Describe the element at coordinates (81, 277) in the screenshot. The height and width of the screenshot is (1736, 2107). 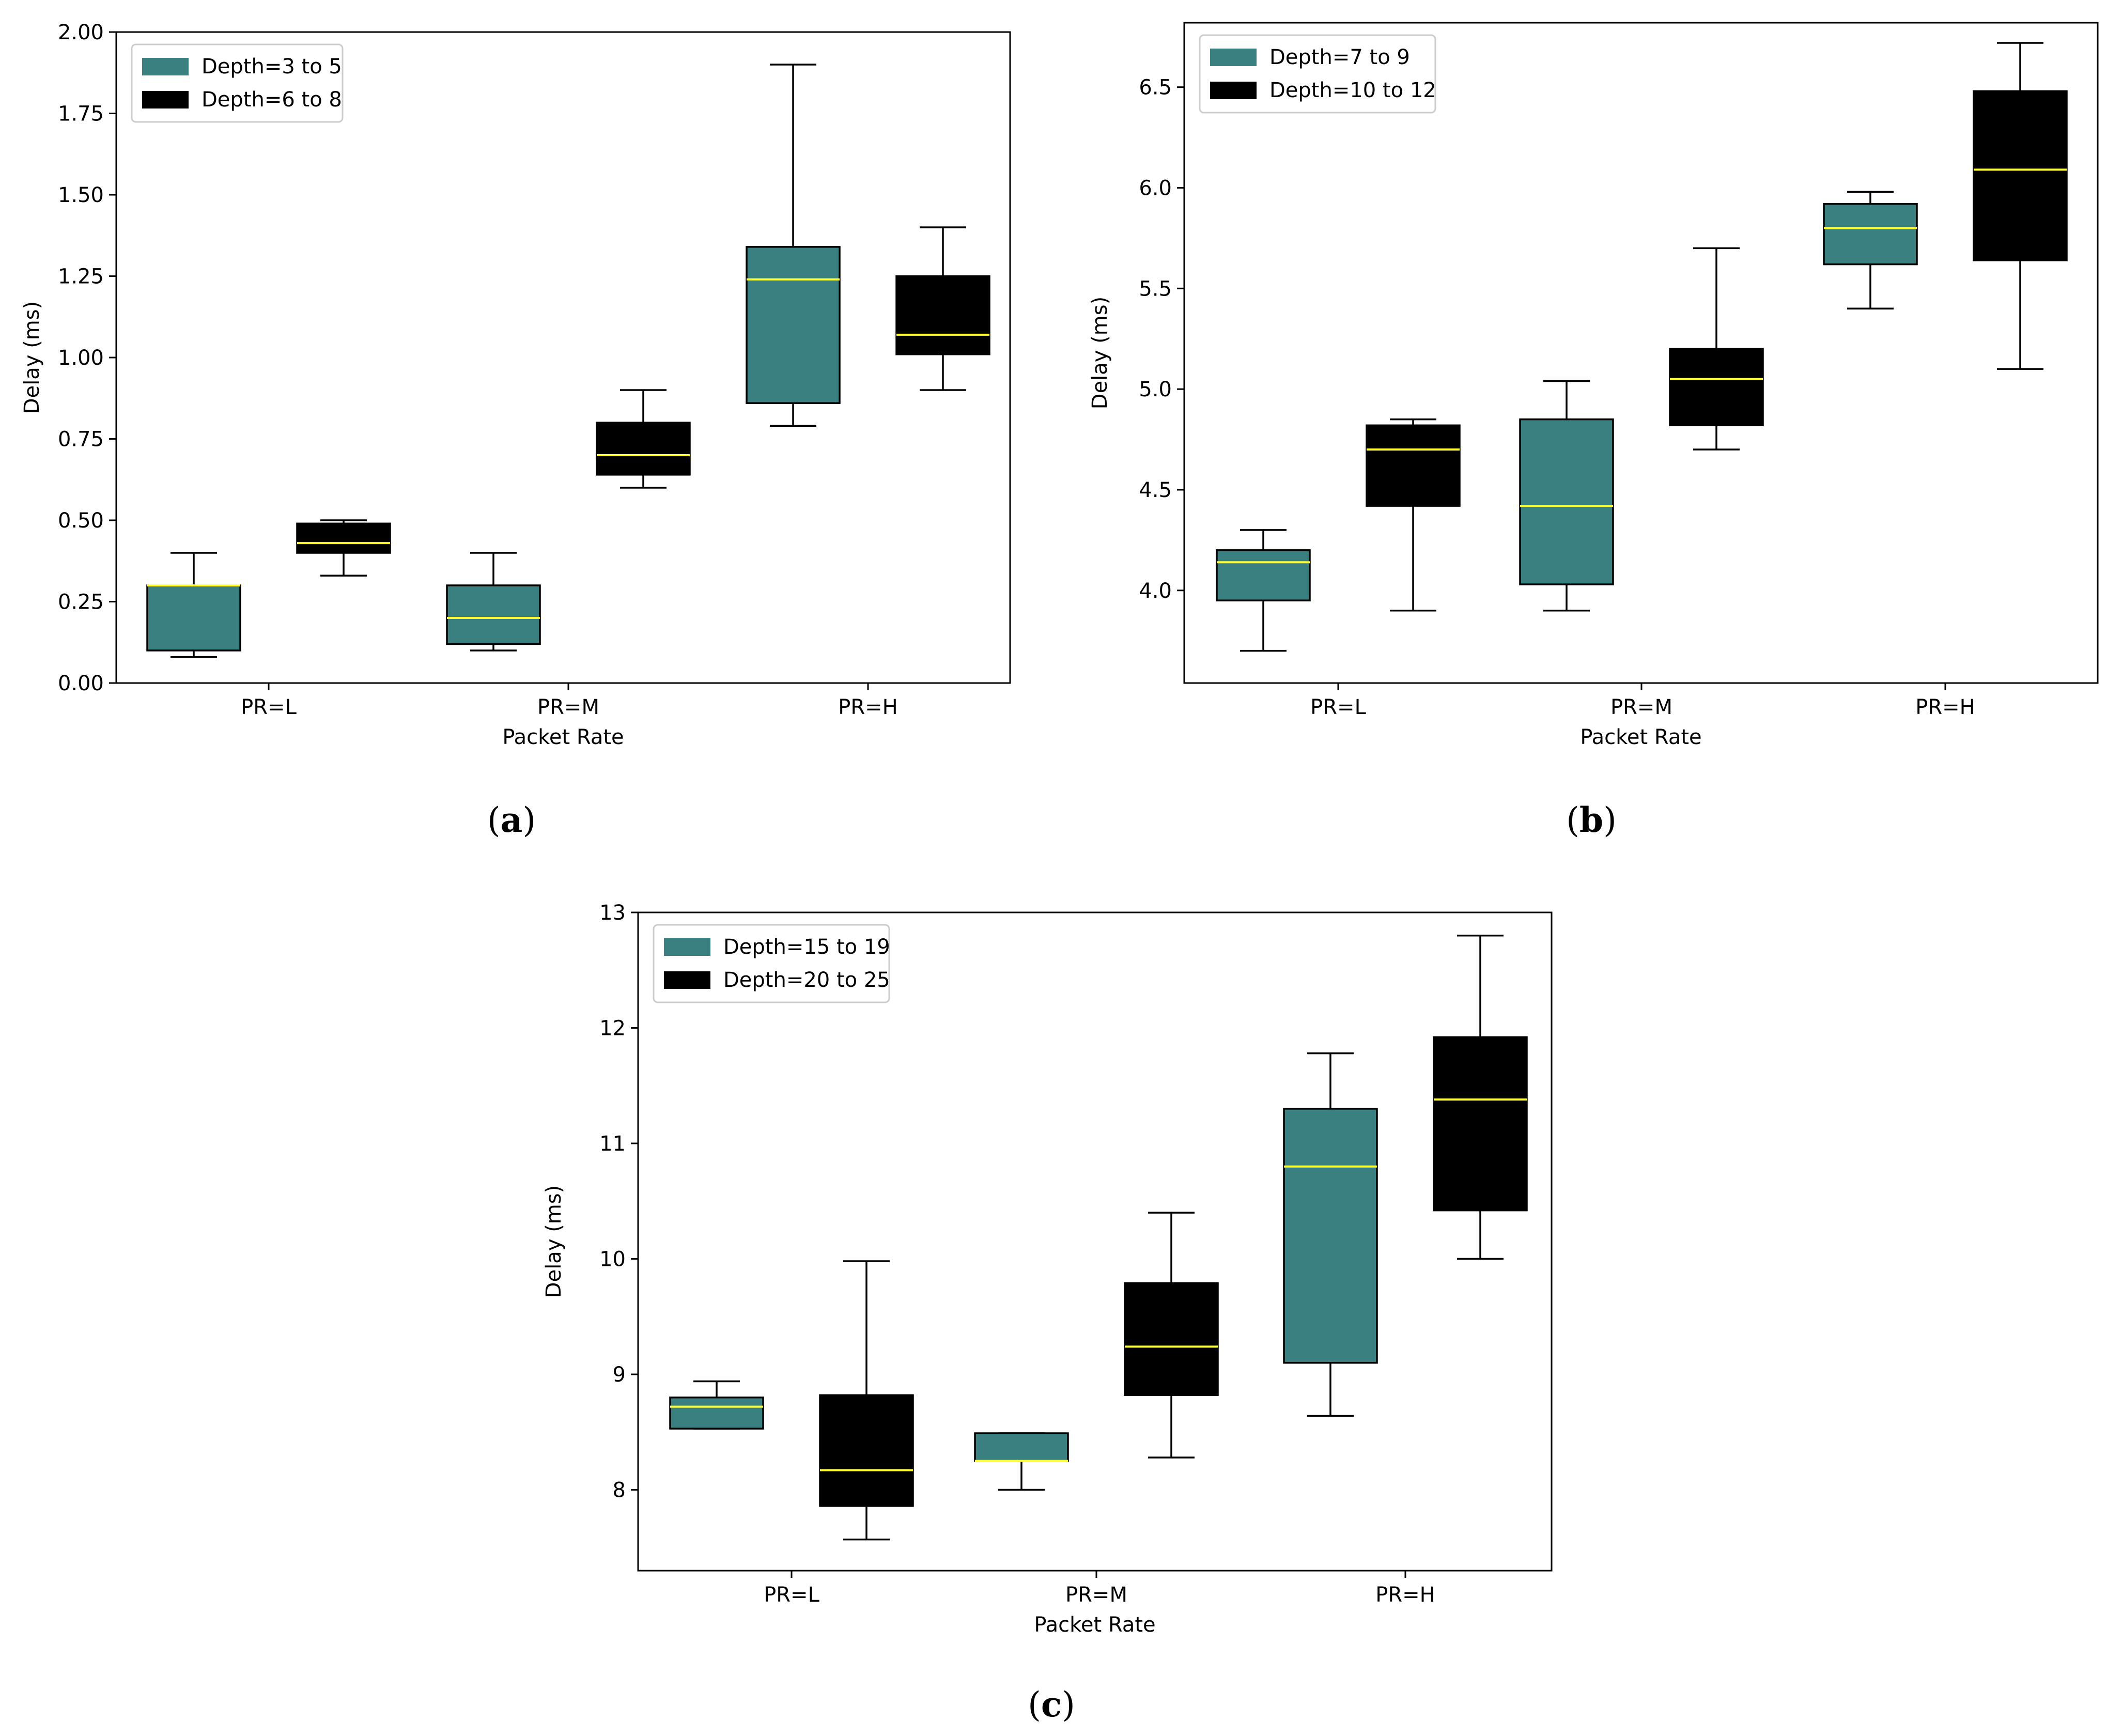
I see `y-tick-label: 1.25` at that location.